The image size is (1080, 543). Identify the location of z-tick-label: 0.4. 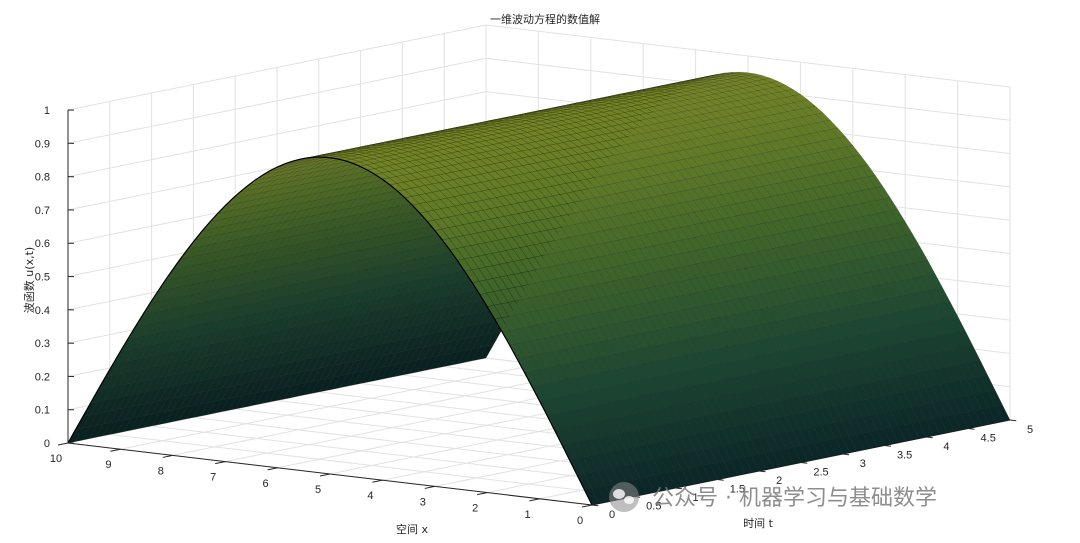
(42, 311).